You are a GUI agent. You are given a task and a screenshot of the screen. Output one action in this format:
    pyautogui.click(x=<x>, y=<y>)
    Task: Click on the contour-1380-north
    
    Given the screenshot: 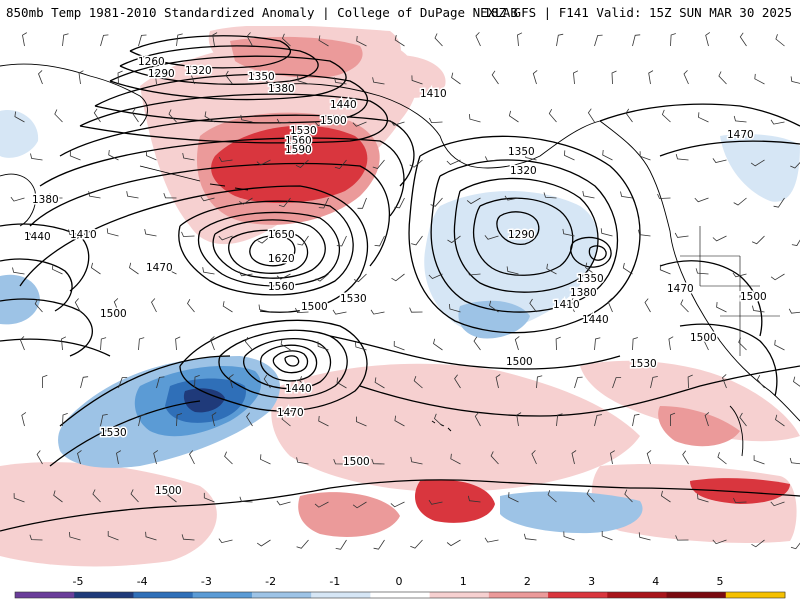 What is the action you would take?
    pyautogui.click(x=234, y=118)
    